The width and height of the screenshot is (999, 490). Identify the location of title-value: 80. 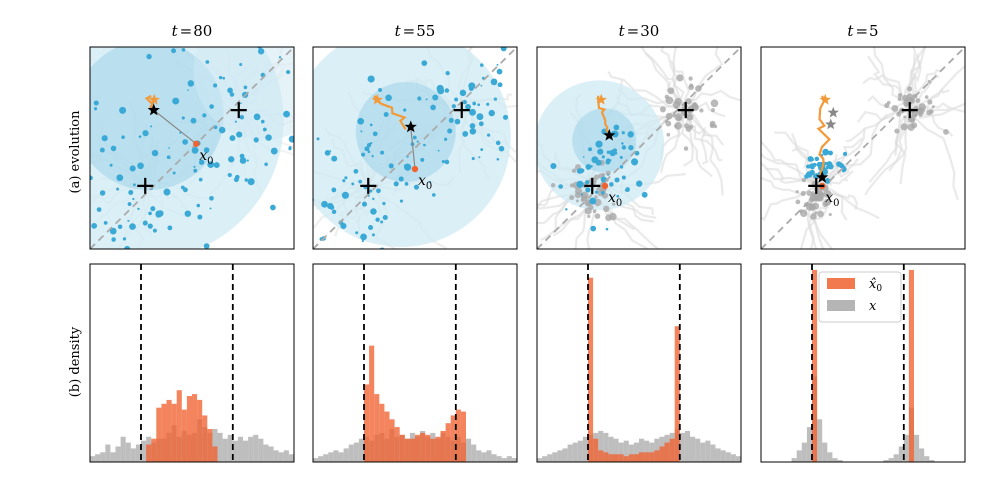
(202, 31).